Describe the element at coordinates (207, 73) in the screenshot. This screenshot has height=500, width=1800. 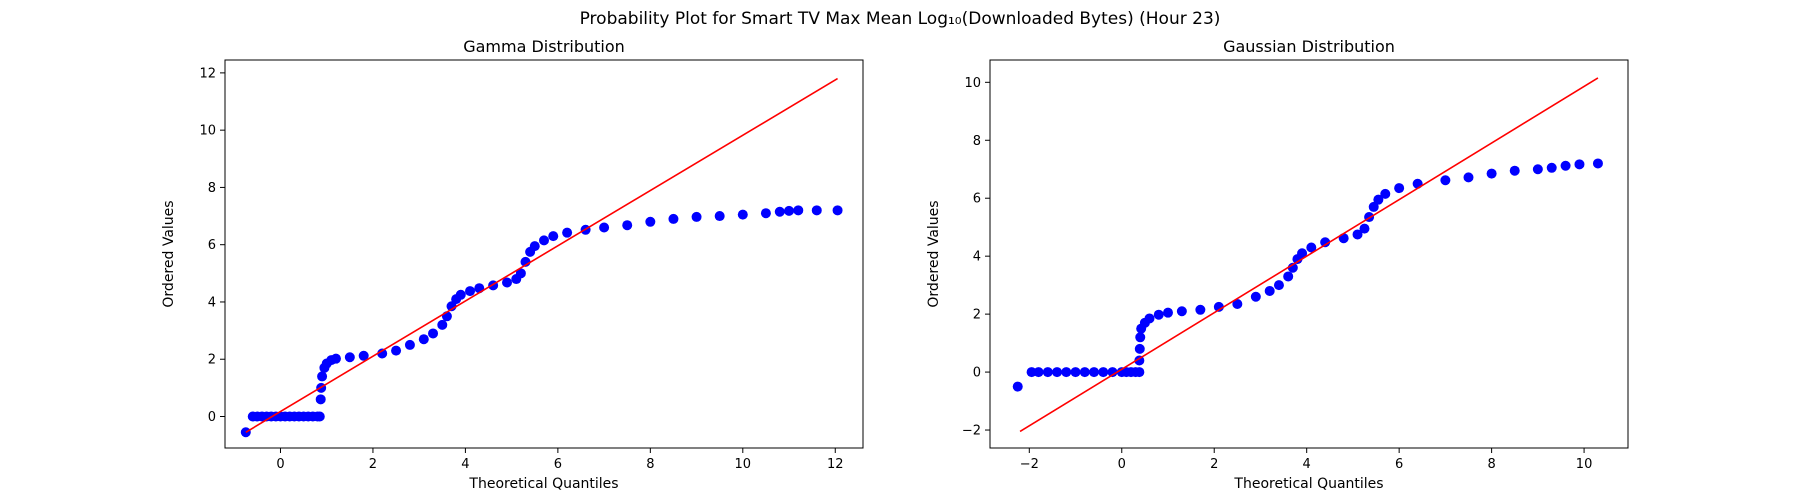
I see `y-tick-label: 12` at that location.